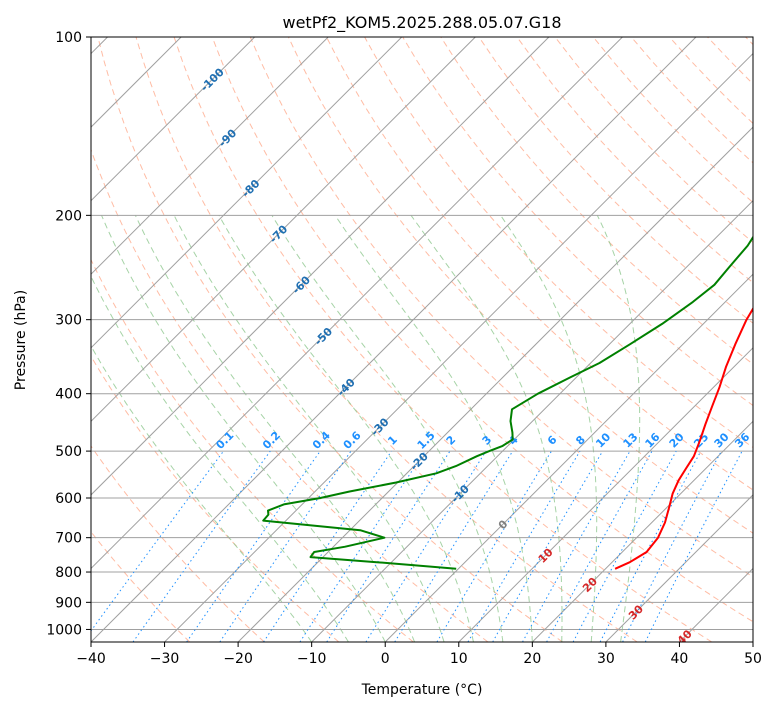 Image resolution: width=775 pixels, height=708 pixels. I want to click on y-axis-ticks: 100 200 300 400 500 600 700 800 900 1000, so click(68, 334).